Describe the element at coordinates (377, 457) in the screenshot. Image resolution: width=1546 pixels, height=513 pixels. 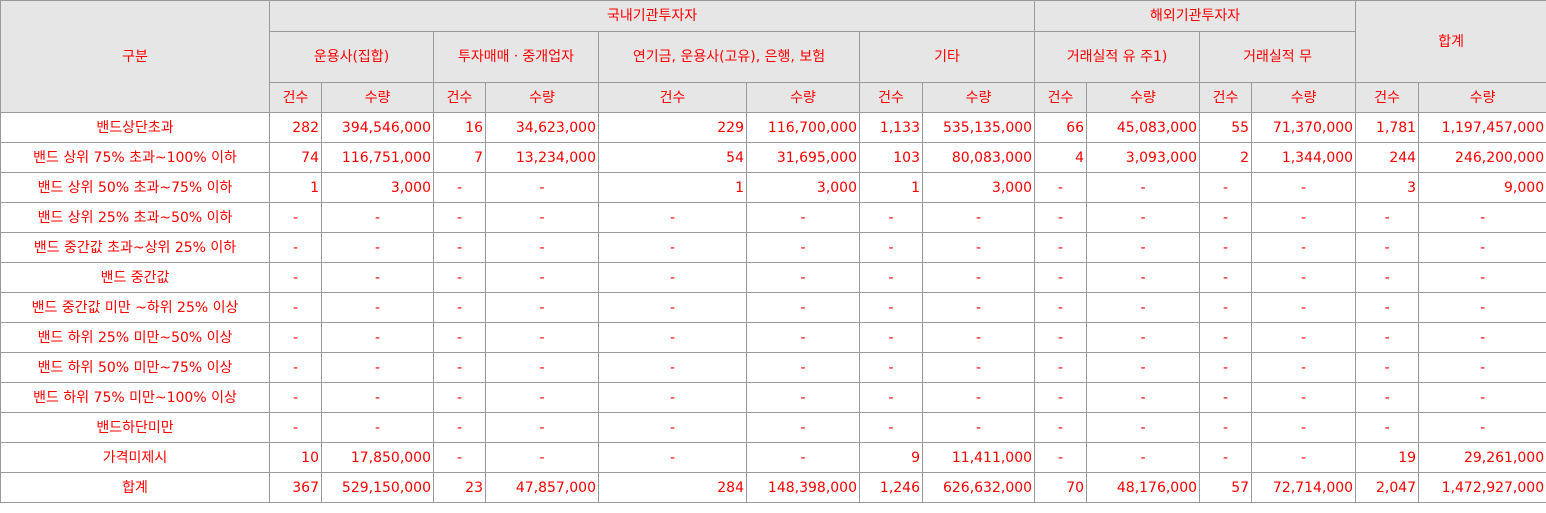
I see `quantity-cell: 17,850,000` at that location.